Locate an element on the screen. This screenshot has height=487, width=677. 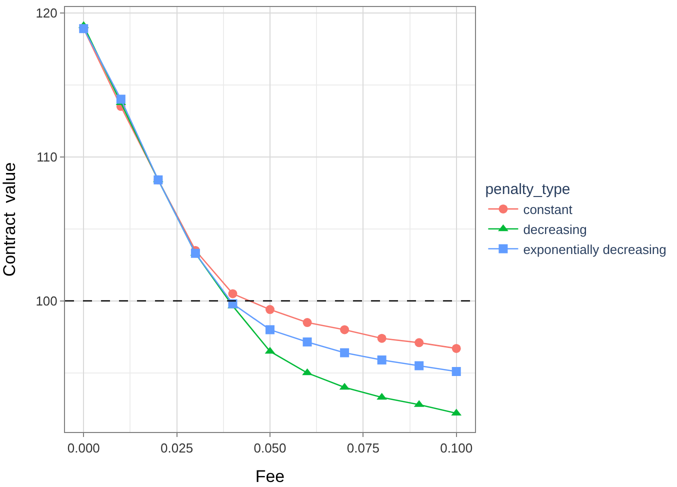
legend-title: penalty_type is located at coordinates (527, 189).